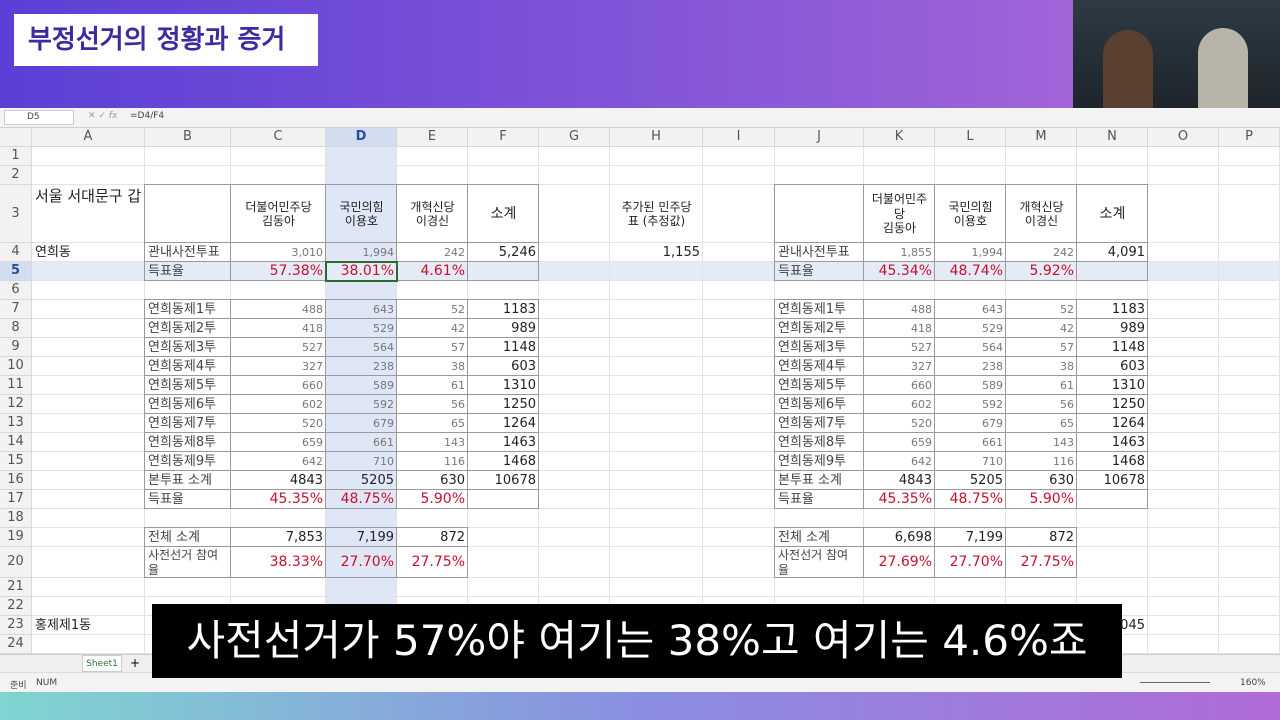  What do you see at coordinates (976, 271) in the screenshot?
I see `cell: 48.74%` at bounding box center [976, 271].